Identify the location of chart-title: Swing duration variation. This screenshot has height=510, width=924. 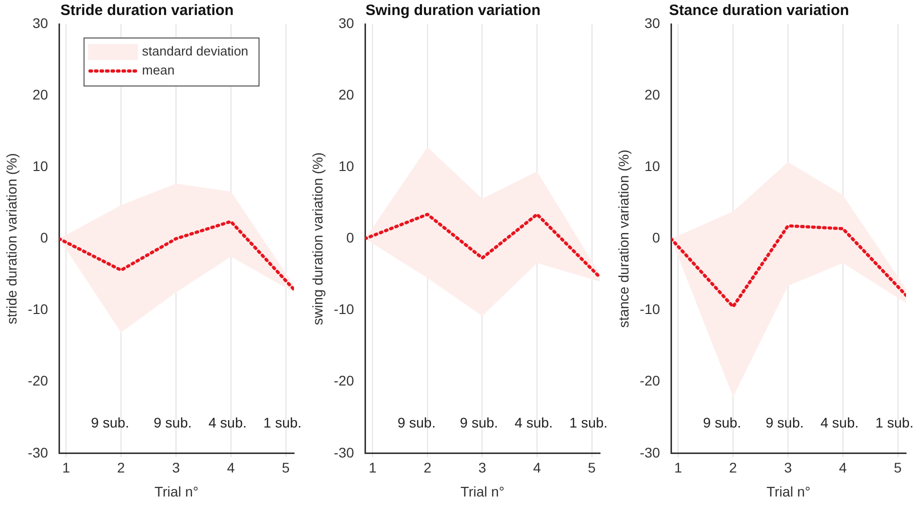
(453, 11).